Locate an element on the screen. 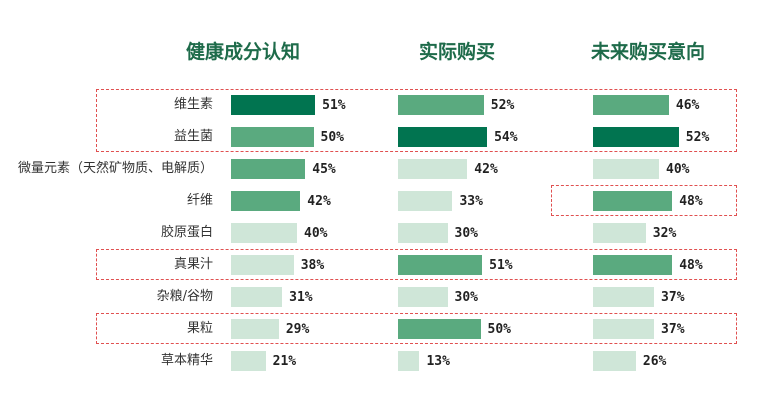 Image resolution: width=773 pixels, height=409 pixels. value-label-2-4: 32% is located at coordinates (664, 233).